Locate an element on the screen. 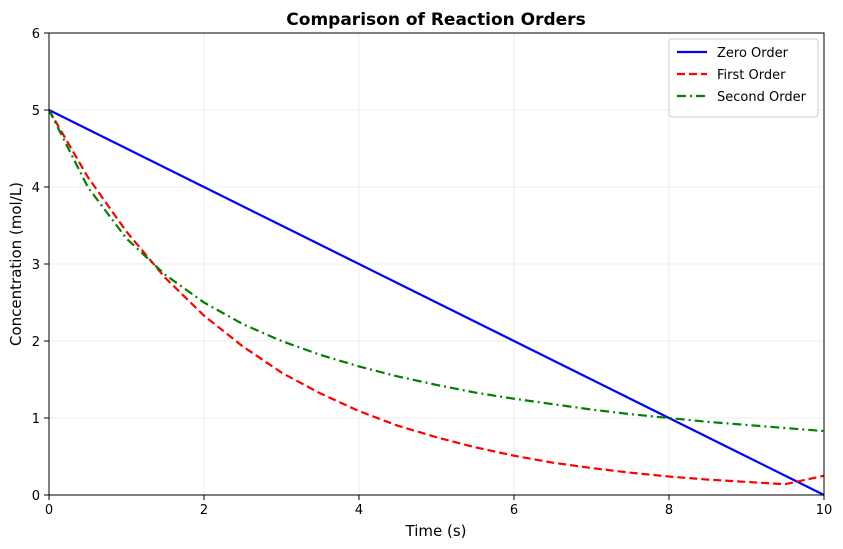 This screenshot has height=549, width=843. legend-label: First Order is located at coordinates (751, 75).